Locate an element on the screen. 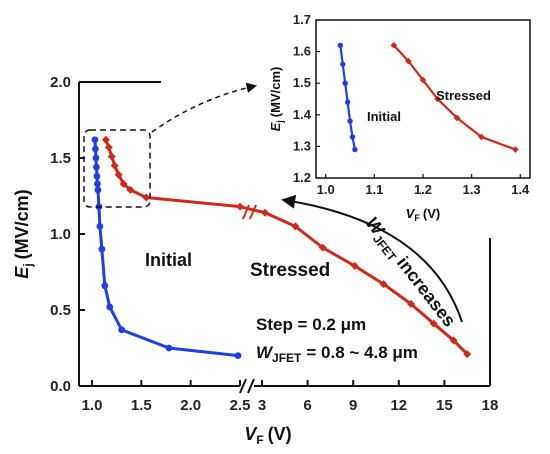 This screenshot has width=550, height=454. main-x-ticks: 1.0 1.5 2.0 2.5 3 6 9 12 15 18 is located at coordinates (290, 397).